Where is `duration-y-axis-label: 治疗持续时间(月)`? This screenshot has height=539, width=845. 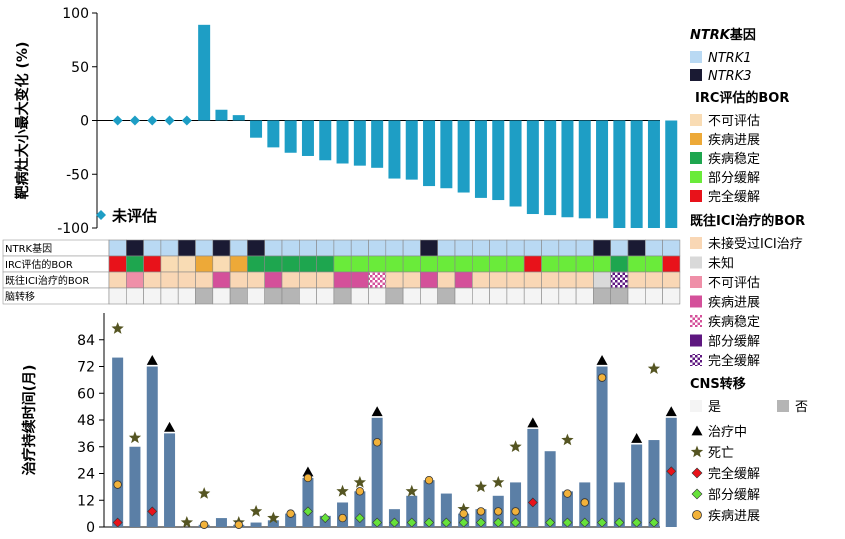 duration-y-axis-label: 治疗持续时间(月) is located at coordinates (29, 420).